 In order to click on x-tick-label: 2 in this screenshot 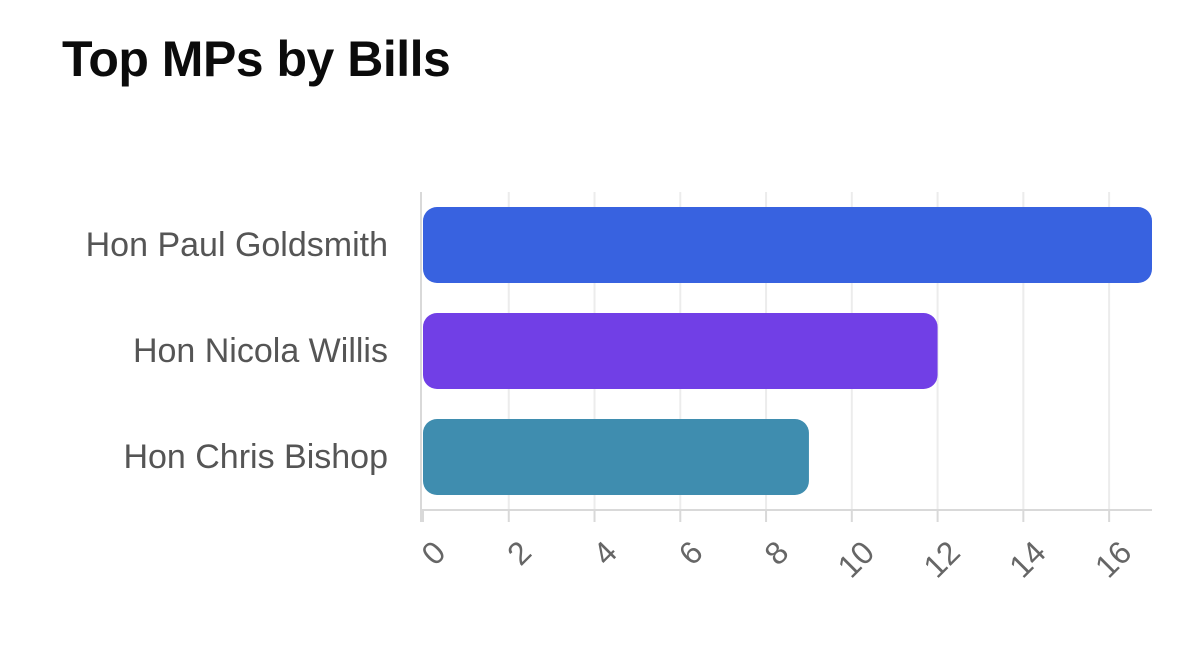, I will do `click(519, 553)`.